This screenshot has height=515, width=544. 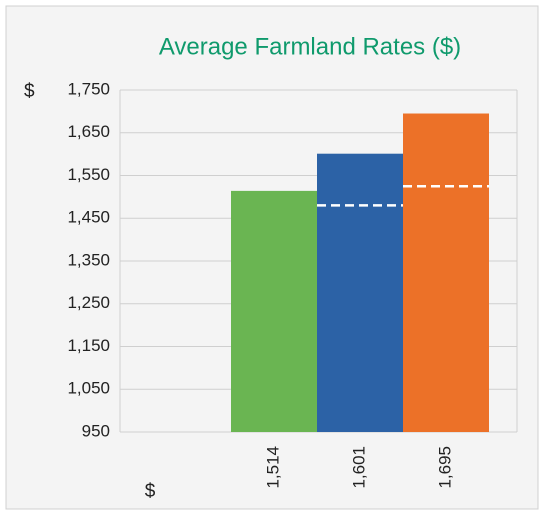 What do you see at coordinates (358, 467) in the screenshot?
I see `value-label: 1,601` at bounding box center [358, 467].